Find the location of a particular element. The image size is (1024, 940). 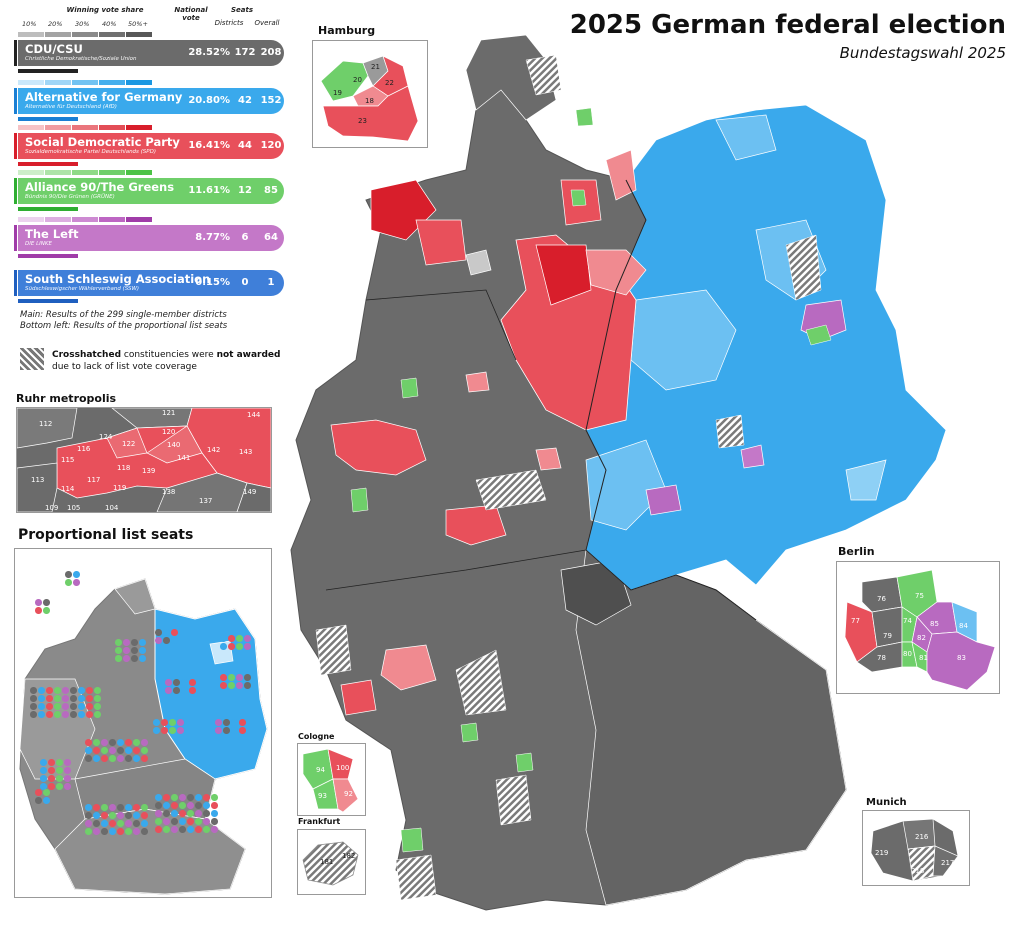

map-title: 2025 German federal election is located at coordinates (787, 25).